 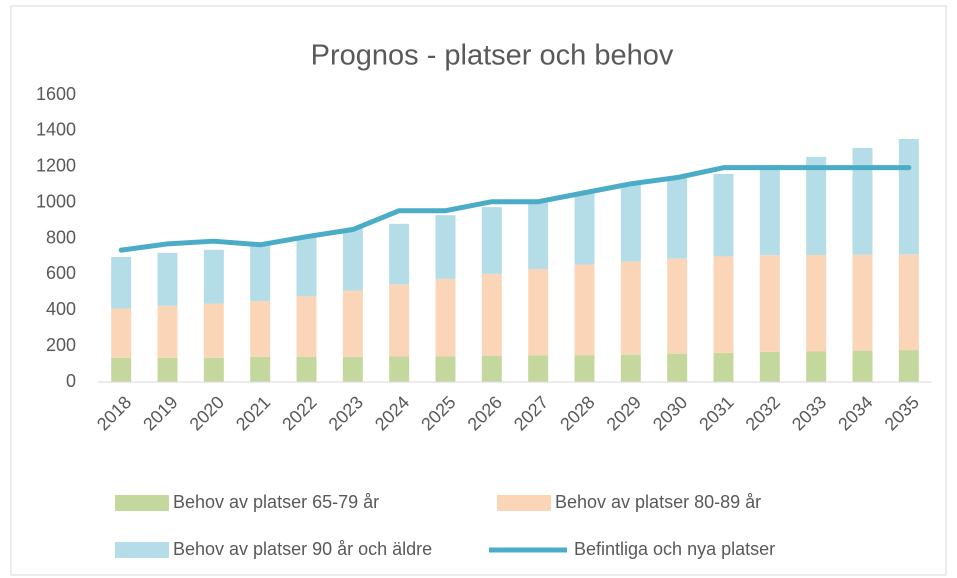 What do you see at coordinates (61, 345) in the screenshot?
I see `y-tick-label: 200` at bounding box center [61, 345].